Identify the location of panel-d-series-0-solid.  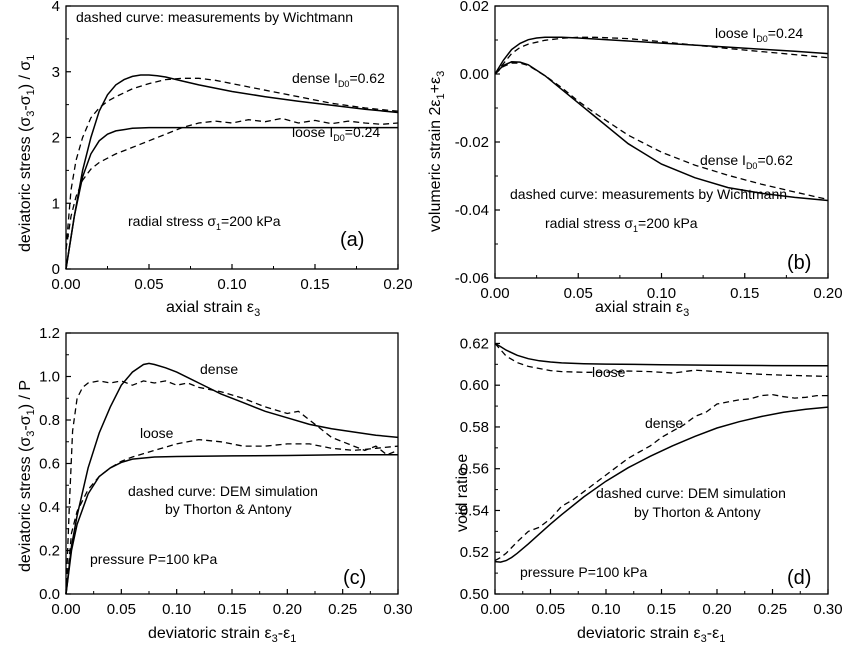
(661, 354).